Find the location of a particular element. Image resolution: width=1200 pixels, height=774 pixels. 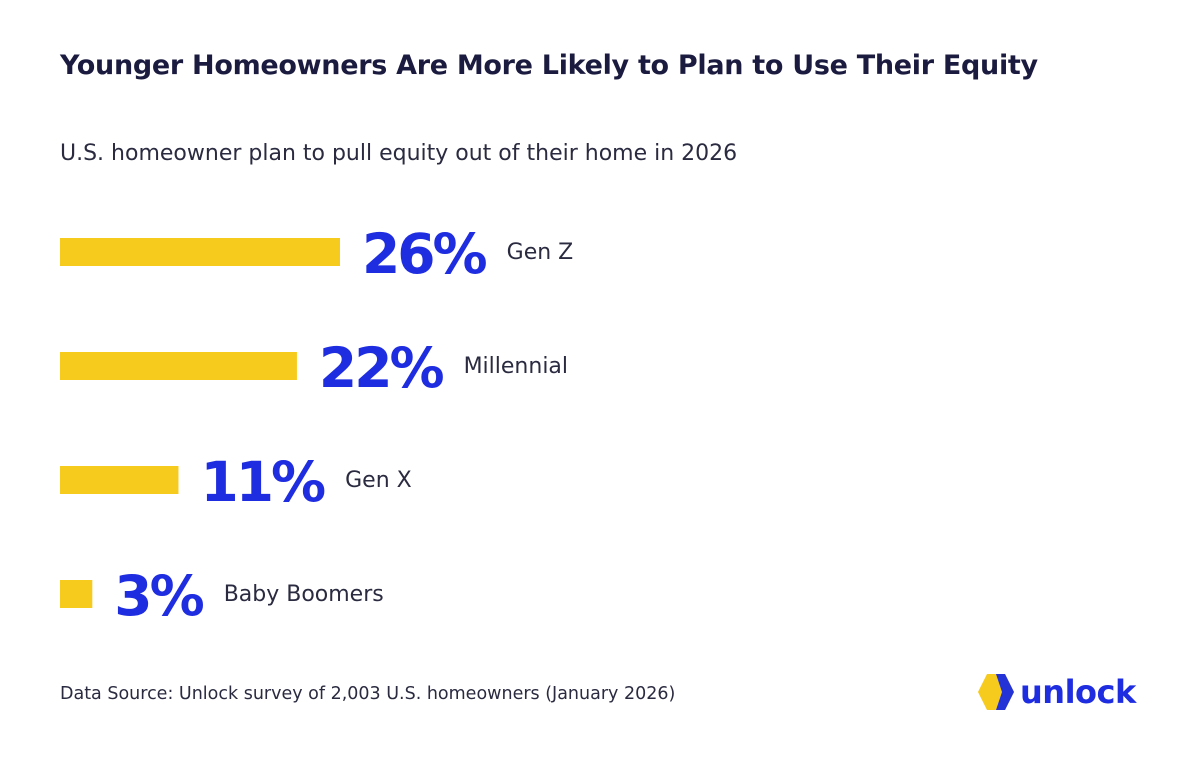

unlock-logo-icon is located at coordinates (996, 692).